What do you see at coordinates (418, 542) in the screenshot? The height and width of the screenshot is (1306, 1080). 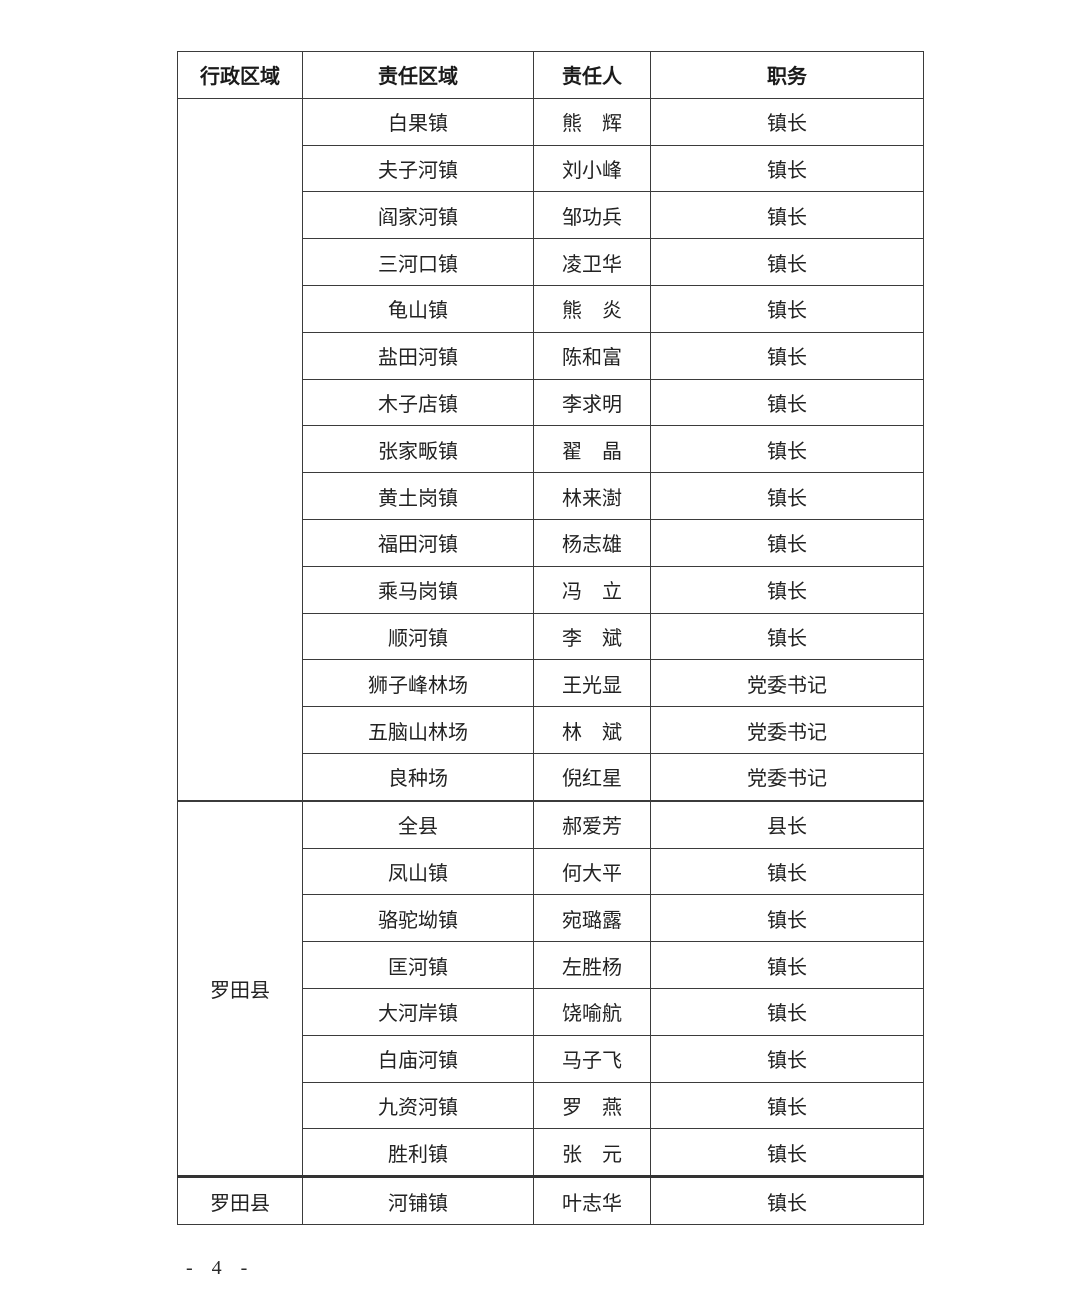 I see `cell-area: 福田河镇` at bounding box center [418, 542].